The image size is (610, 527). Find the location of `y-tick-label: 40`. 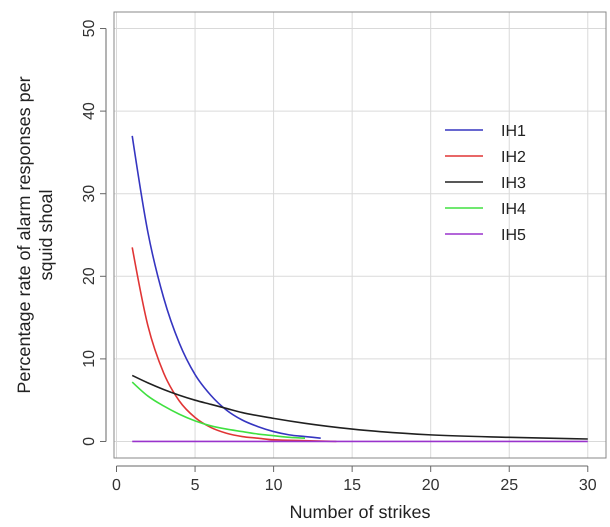

y-tick-label: 40 is located at coordinates (89, 111).